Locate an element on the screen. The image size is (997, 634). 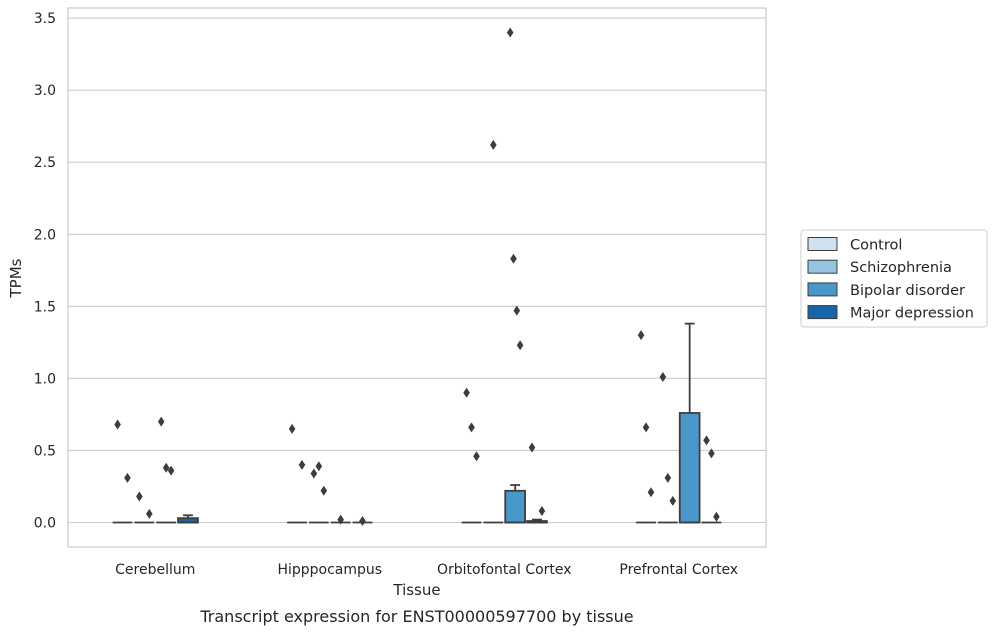
y-tick-label: 2.5 is located at coordinates (45, 163).